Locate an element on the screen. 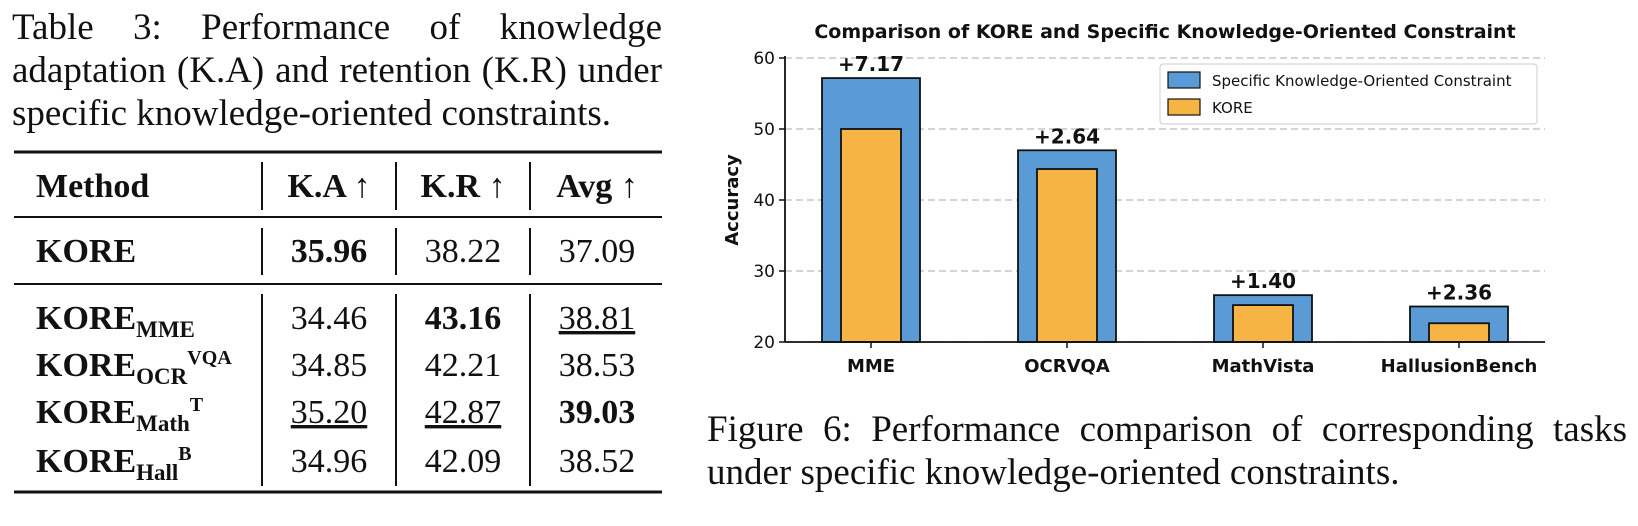  y-tick-label: 50 is located at coordinates (764, 130).